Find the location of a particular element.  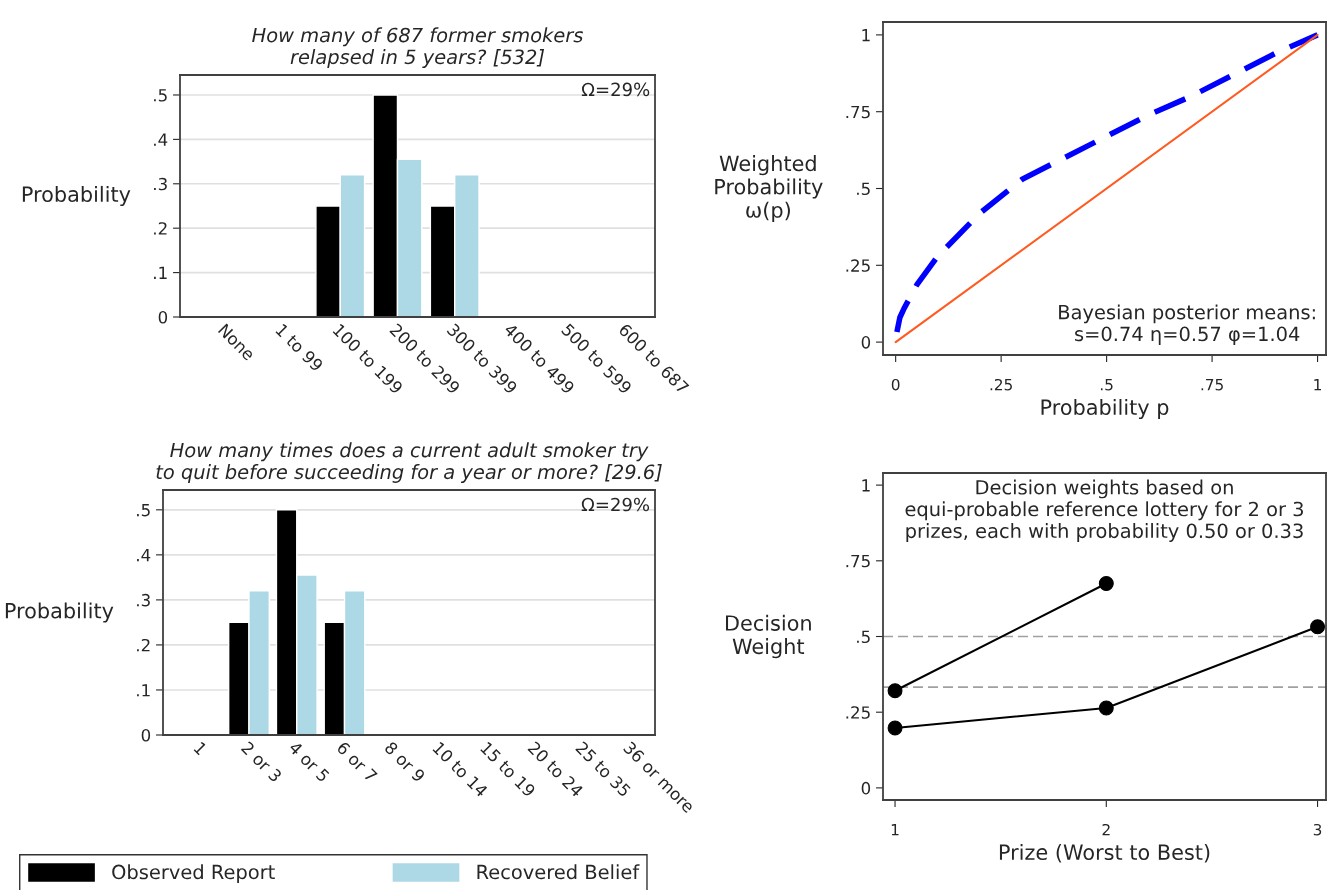

x-tick-label: 8 or 9 is located at coordinates (404, 761).